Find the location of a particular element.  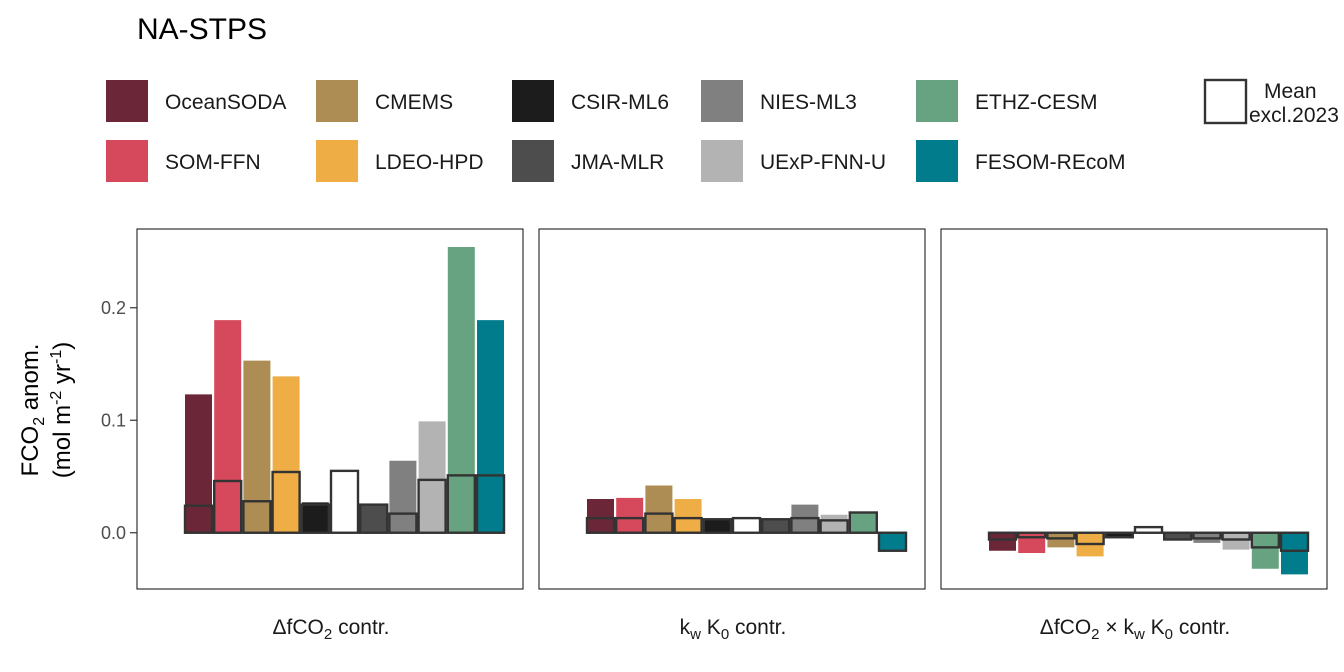

y-tick-label: 0.2 is located at coordinates (113, 308).